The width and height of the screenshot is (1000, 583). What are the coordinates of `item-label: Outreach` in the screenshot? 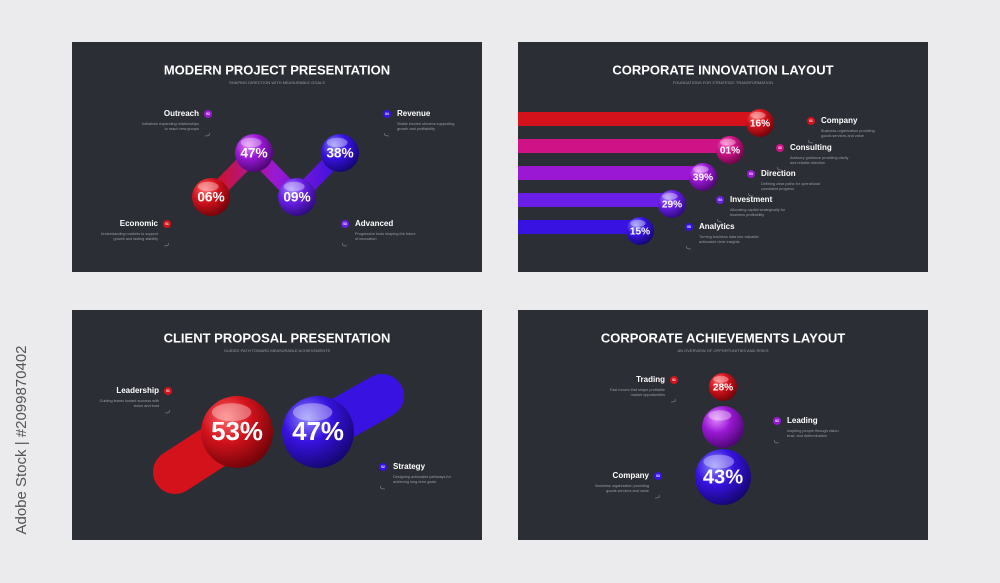 It's located at (181, 113).